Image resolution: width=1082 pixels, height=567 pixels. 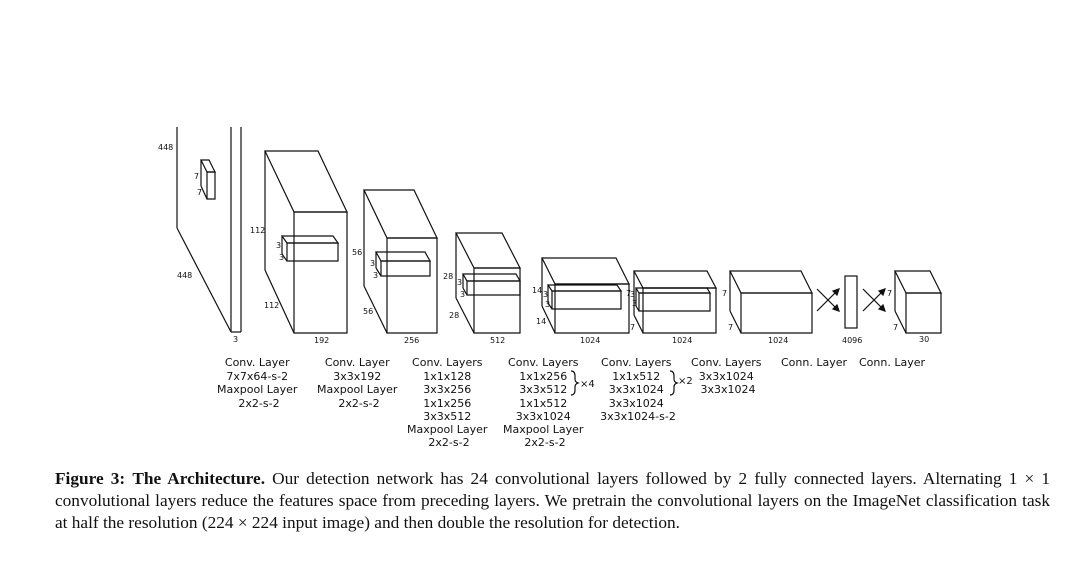 I want to click on stage3-block, so click(x=400, y=261).